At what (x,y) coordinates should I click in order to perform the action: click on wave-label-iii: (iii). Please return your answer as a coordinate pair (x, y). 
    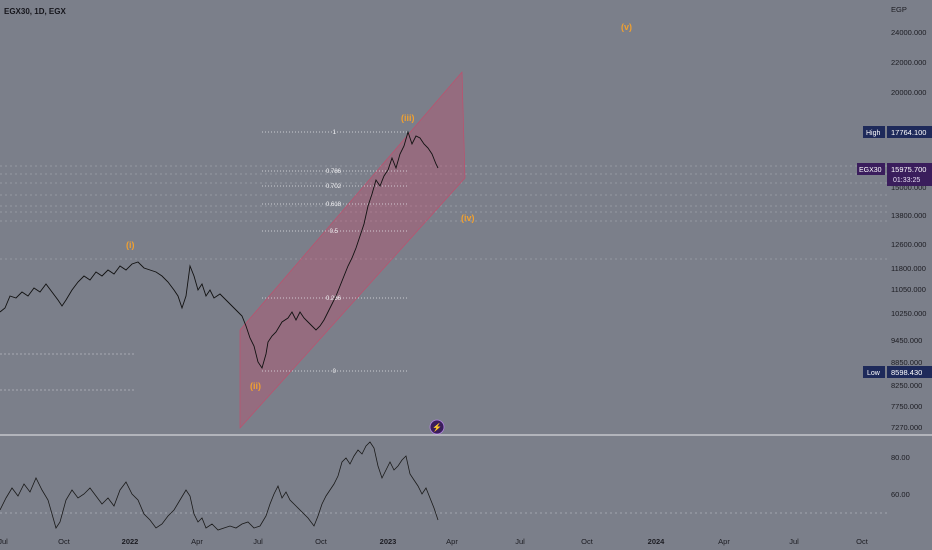
    Looking at the image, I should click on (408, 118).